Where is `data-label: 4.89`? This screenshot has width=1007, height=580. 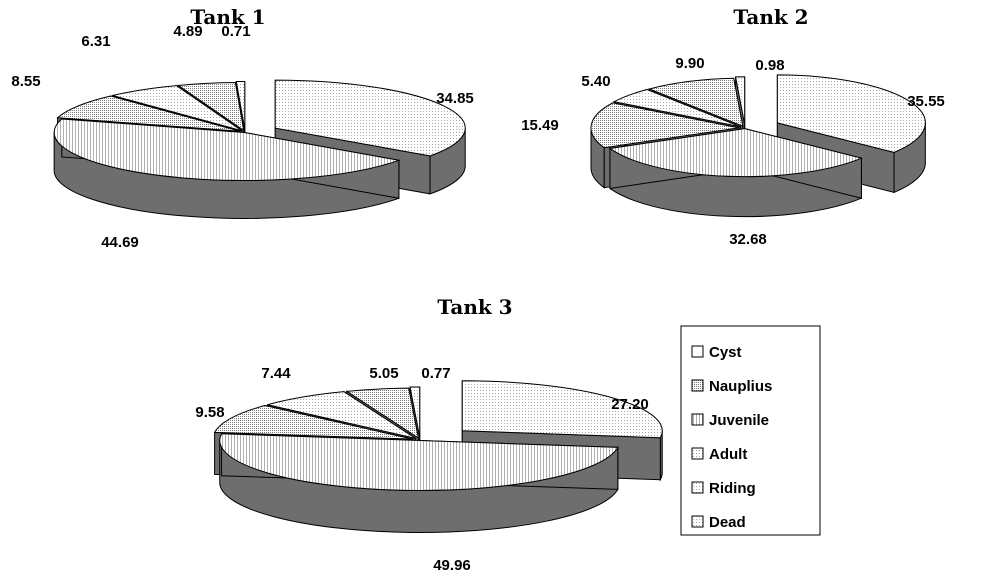
data-label: 4.89 is located at coordinates (187, 31).